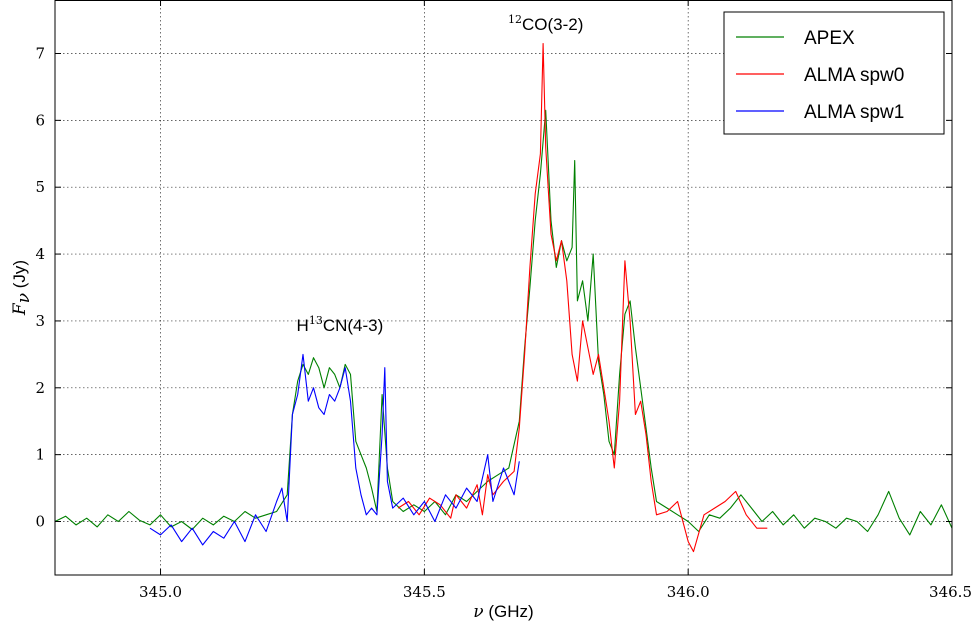  Describe the element at coordinates (424, 592) in the screenshot. I see `x-tick-label: 345.5` at that location.